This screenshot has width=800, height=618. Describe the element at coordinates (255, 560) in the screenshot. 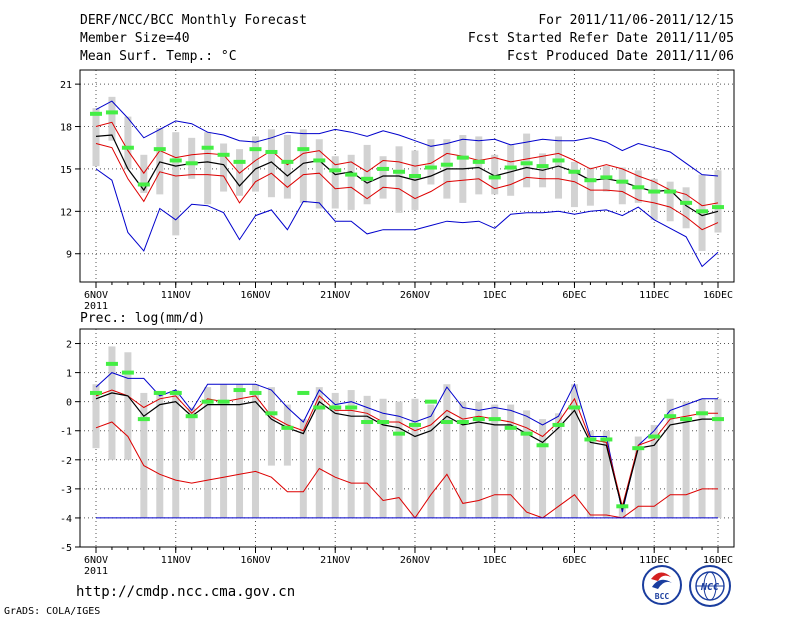

I see `precipitation-xtick-label: 16NOV` at that location.